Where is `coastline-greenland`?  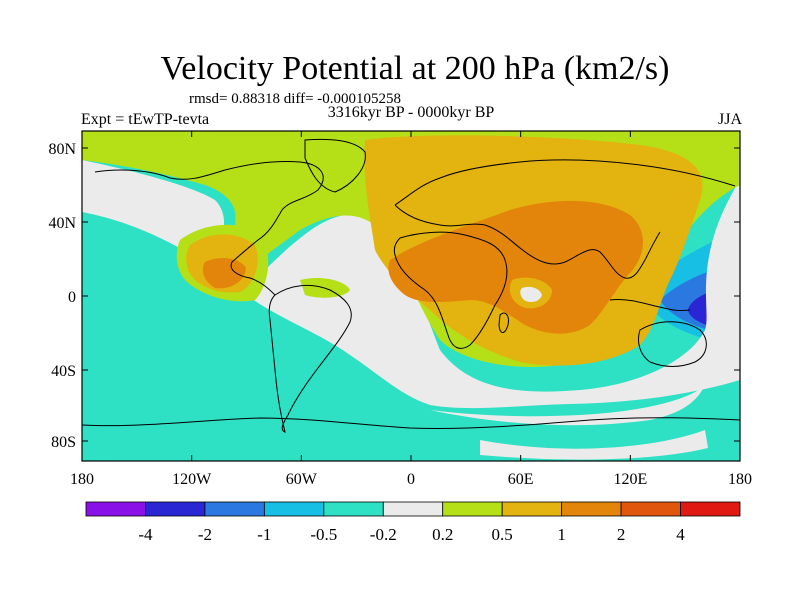
coastline-greenland is located at coordinates (335, 165).